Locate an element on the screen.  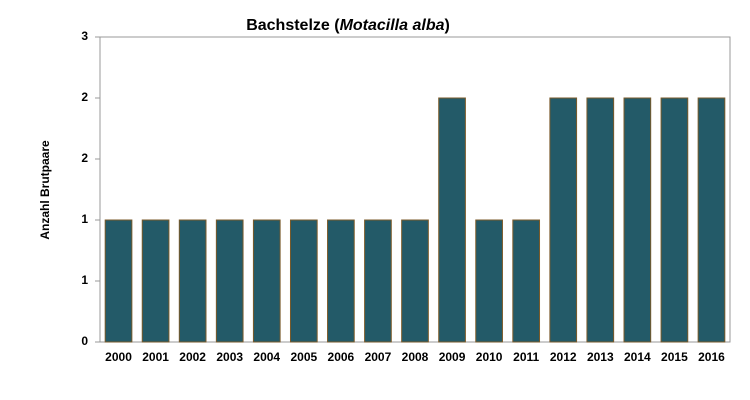
y-axis-label: Anzahl Brutpaare is located at coordinates (45, 190).